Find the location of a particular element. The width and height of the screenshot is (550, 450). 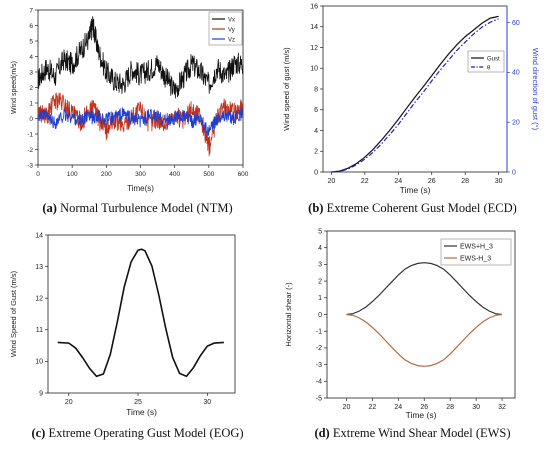

y-axis-label: Wind Speed of Gust (m/s) is located at coordinates (13, 313).